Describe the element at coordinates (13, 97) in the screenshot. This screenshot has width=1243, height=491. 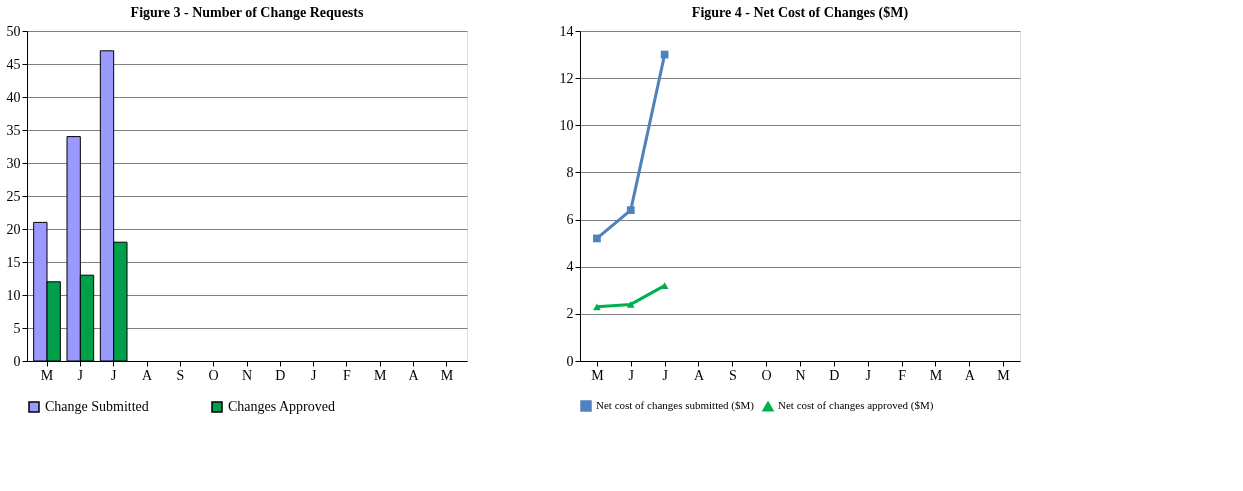
I see `y-tick-label: 40` at that location.